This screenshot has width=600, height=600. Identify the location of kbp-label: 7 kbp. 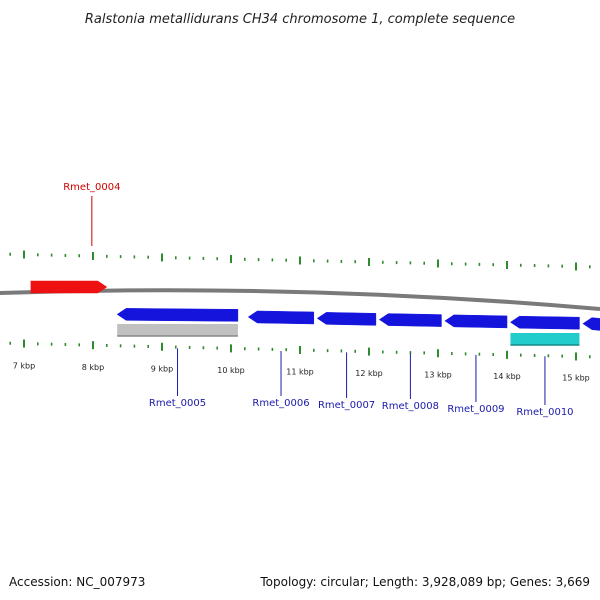
(24, 366).